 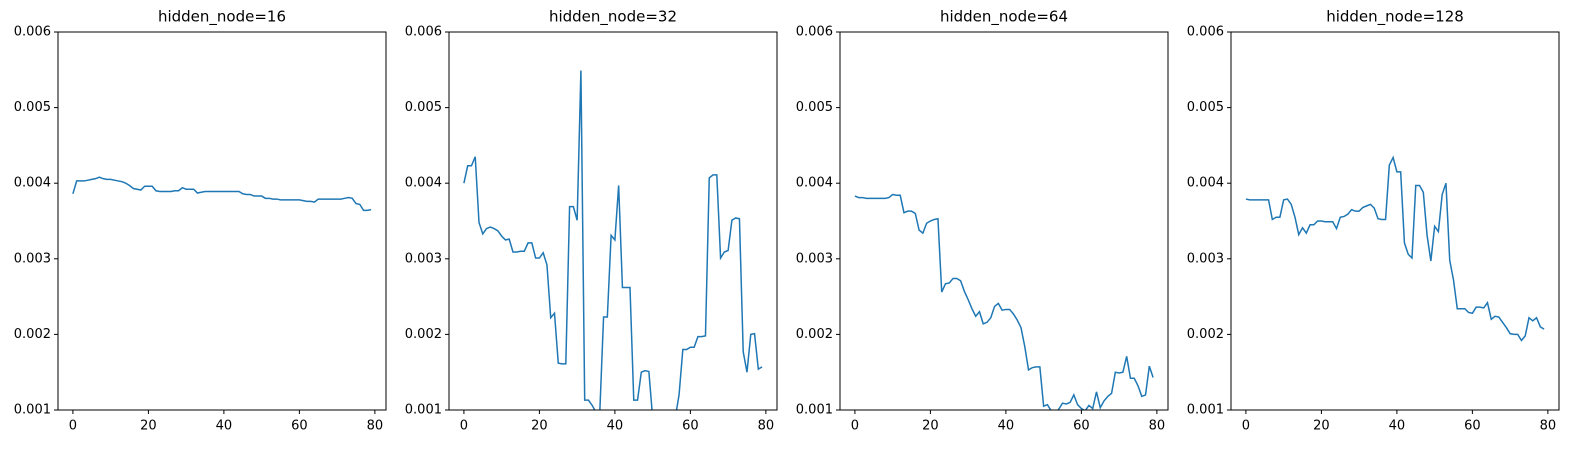 I want to click on chart-title: hidden_node=64, so click(x=1004, y=17).